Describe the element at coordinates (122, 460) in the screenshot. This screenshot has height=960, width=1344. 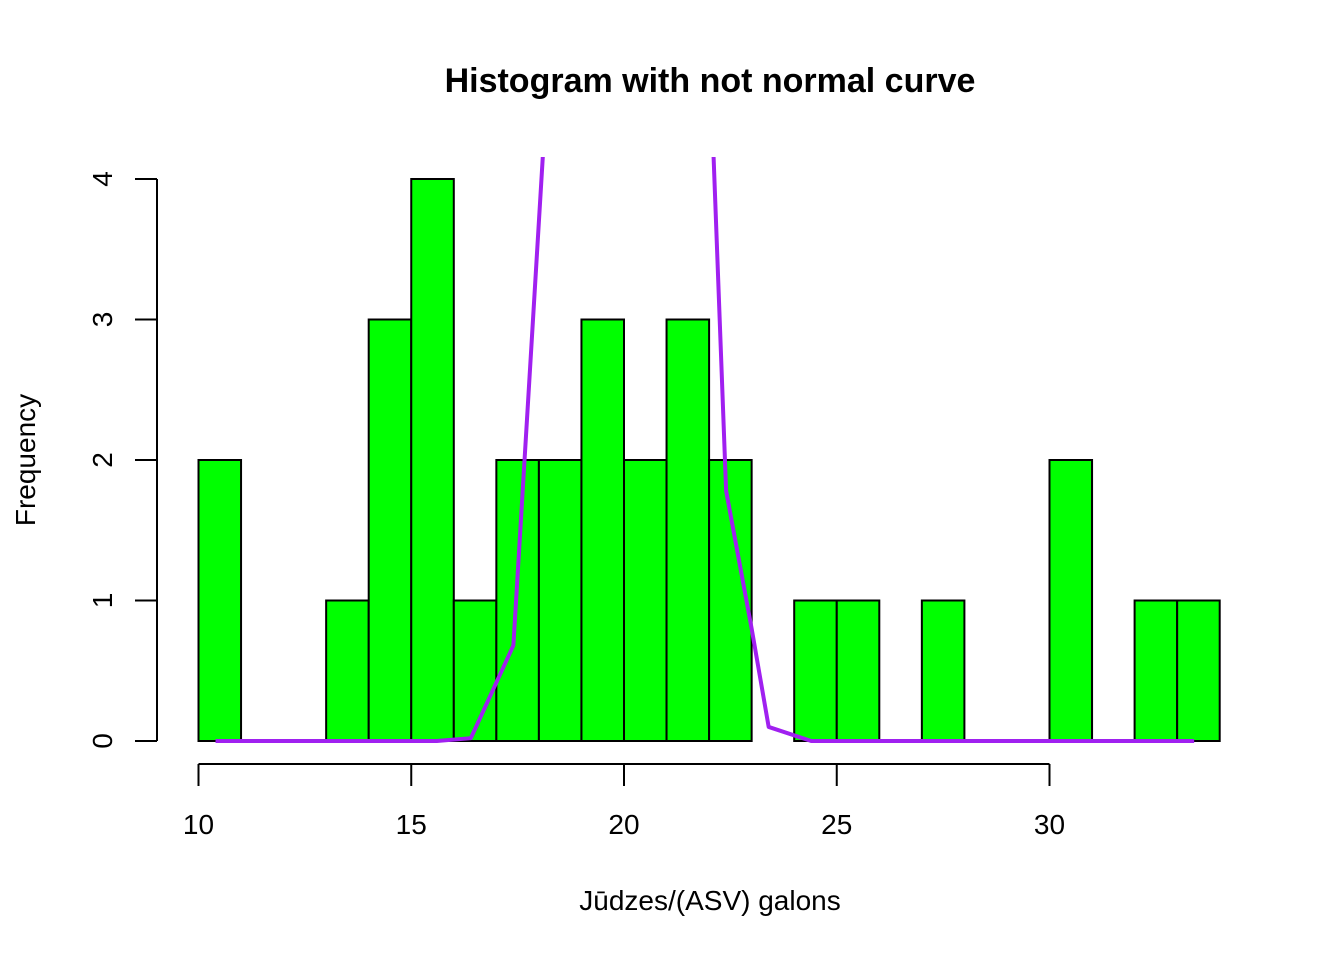
I see `y-axis: 0 1 2 3 4` at that location.